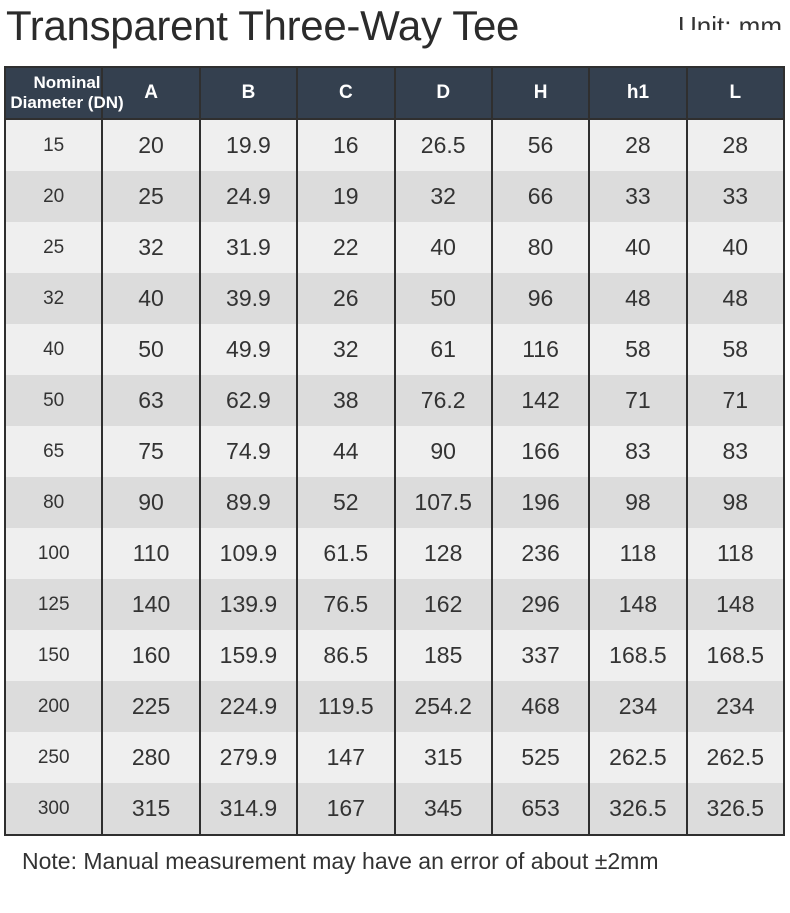 This screenshot has width=790, height=913. I want to click on column-header: C, so click(345, 93).